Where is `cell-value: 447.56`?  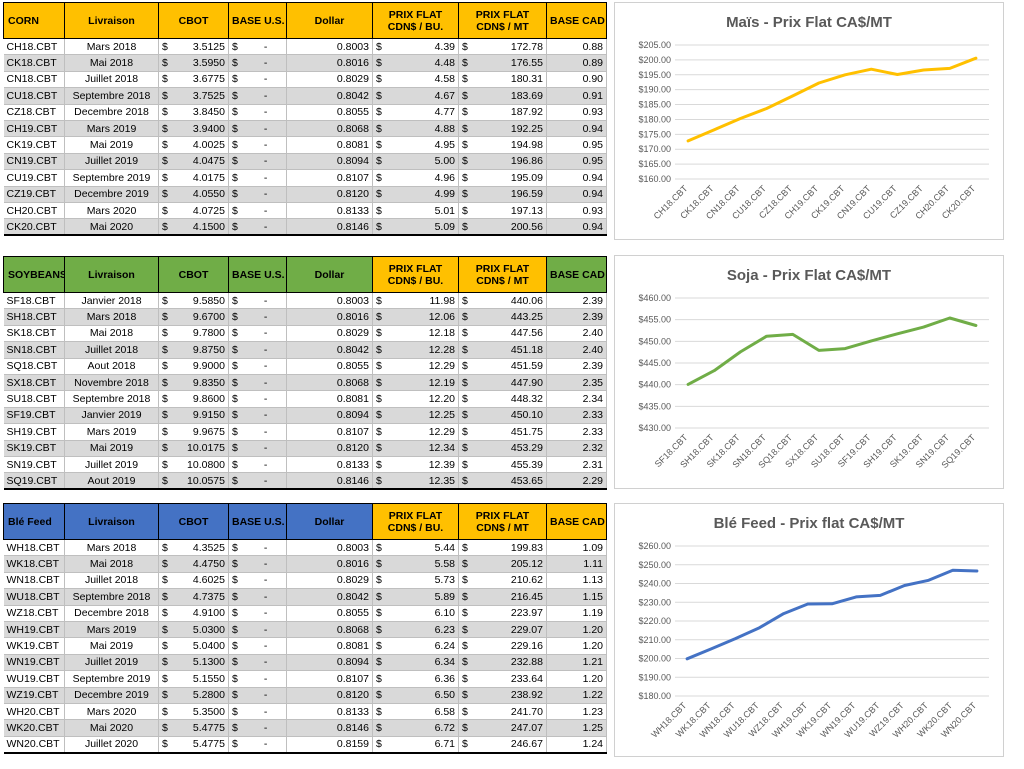
cell-value: 447.56 is located at coordinates (526, 333).